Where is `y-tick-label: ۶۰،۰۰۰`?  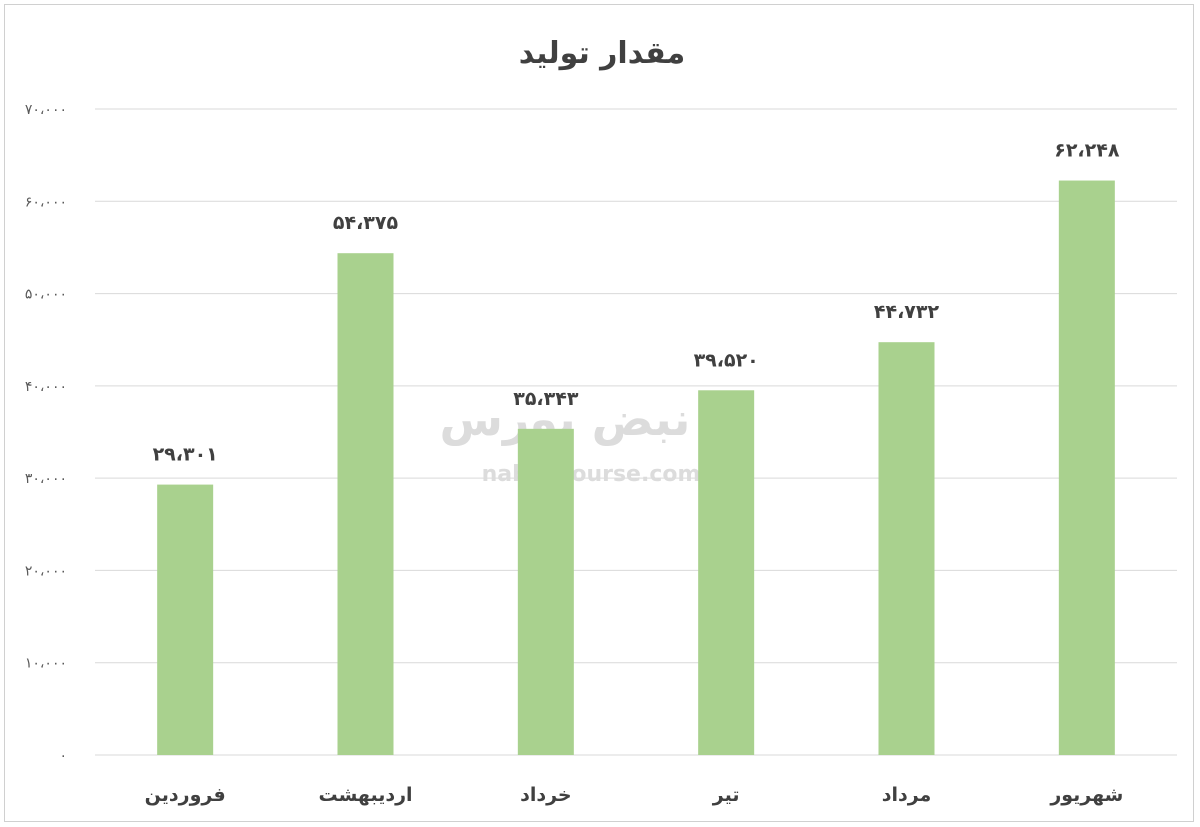 y-tick-label: ۶۰،۰۰۰ is located at coordinates (46, 202).